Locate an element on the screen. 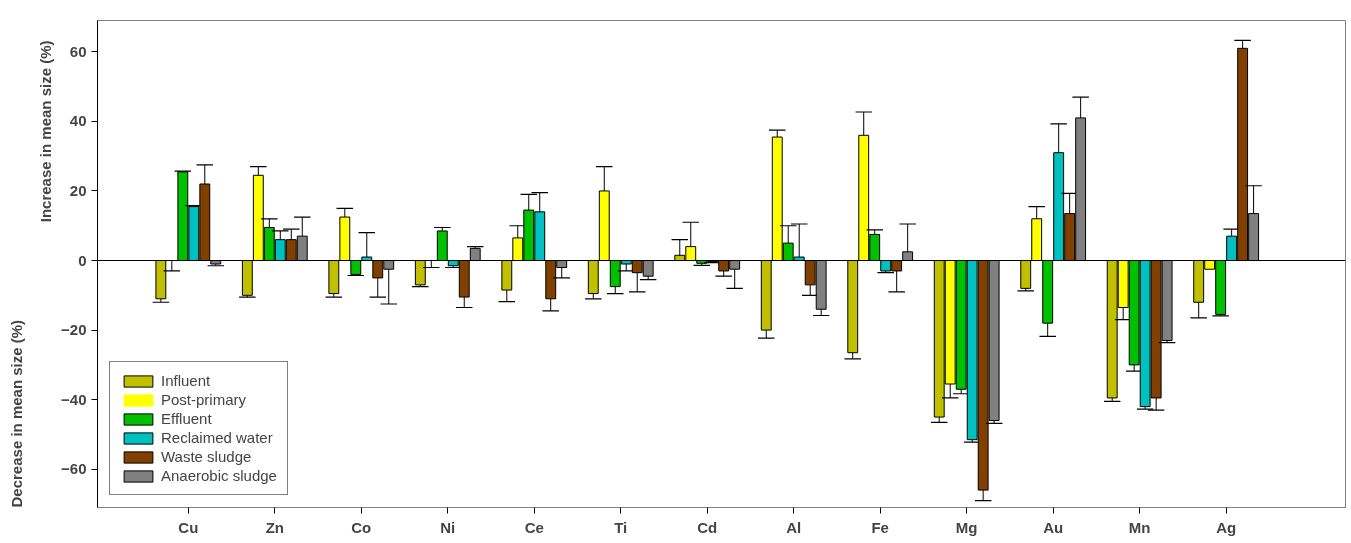 The width and height of the screenshot is (1351, 543). y-tick-label: 60 is located at coordinates (78, 51).